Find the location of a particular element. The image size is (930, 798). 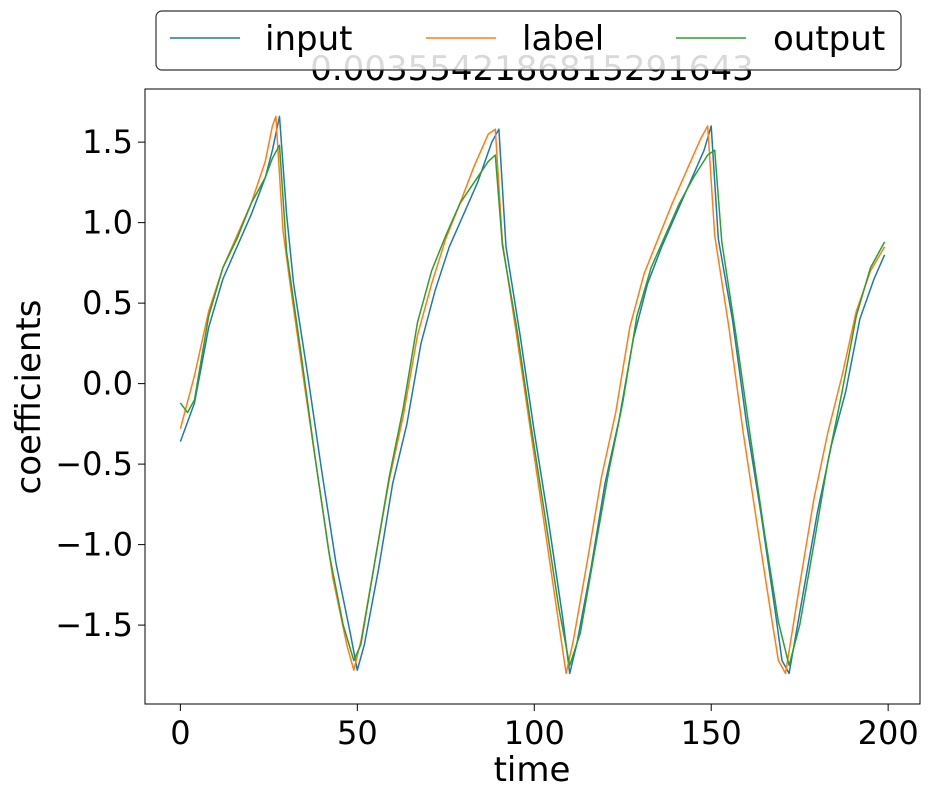

y-tick-label: −1.5 is located at coordinates (94, 625).